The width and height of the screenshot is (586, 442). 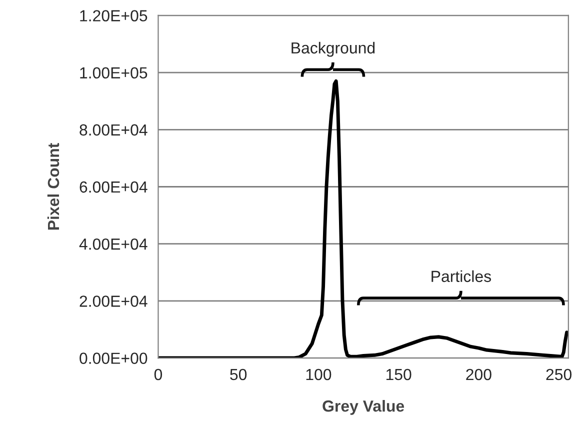 I want to click on y-tick-label: 0.00E+00, so click(x=114, y=358).